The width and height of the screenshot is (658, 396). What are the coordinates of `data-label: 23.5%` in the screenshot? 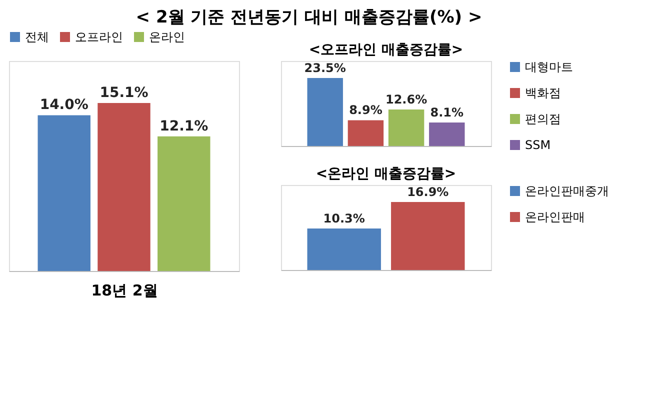 It's located at (325, 68).